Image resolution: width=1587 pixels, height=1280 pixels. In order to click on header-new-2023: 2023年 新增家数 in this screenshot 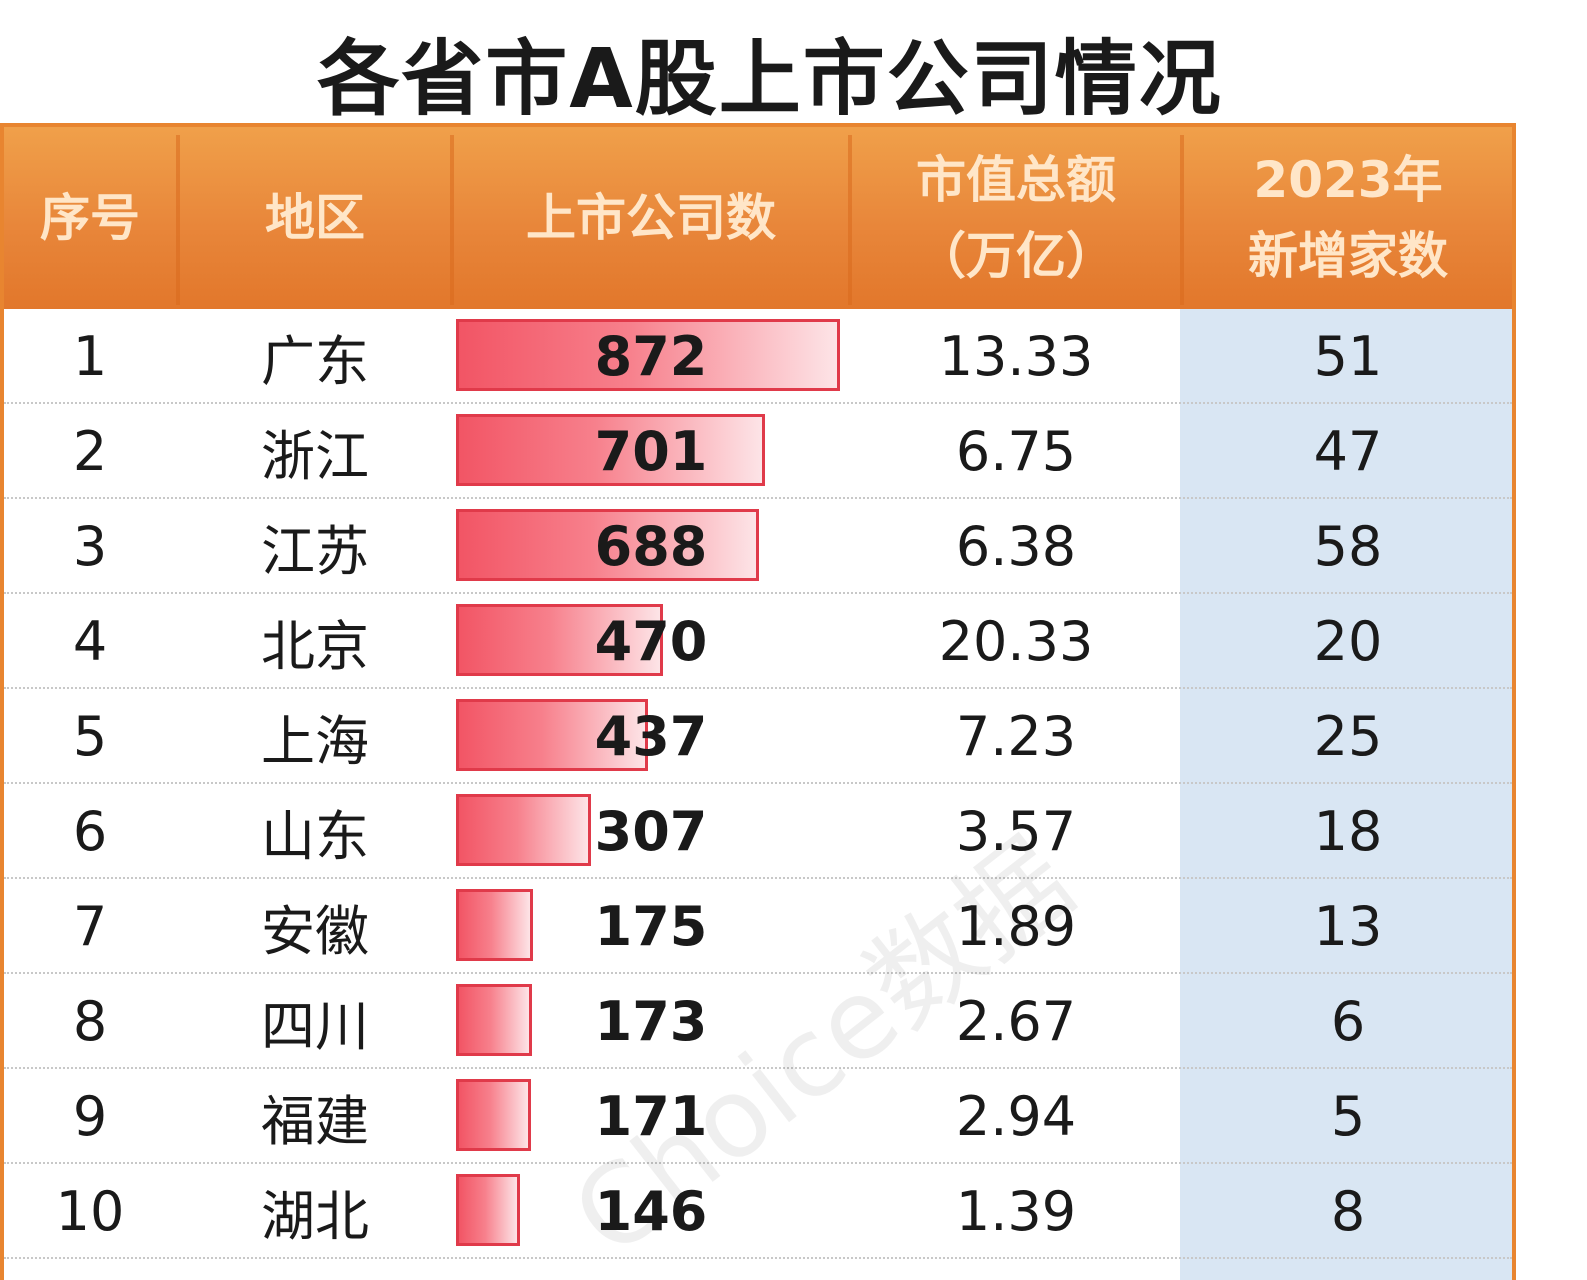, I will do `click(1348, 218)`.